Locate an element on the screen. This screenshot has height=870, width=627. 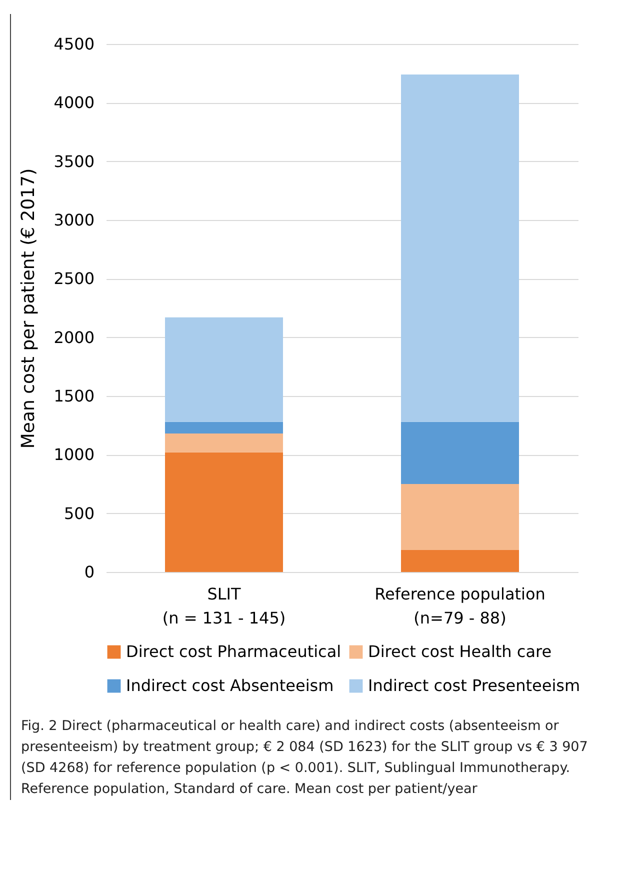
x-tick-label: Reference population (n=79 - 88) is located at coordinates (460, 606).